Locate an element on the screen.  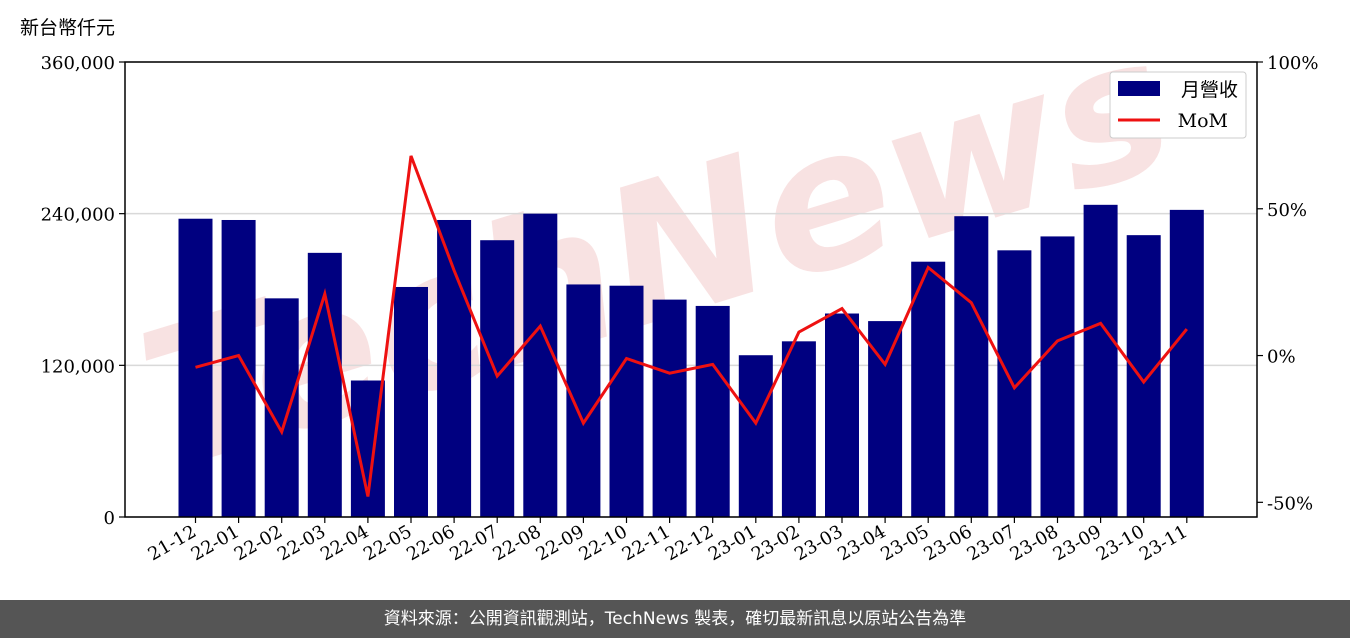
x-tick-label: 22-05 is located at coordinates (387, 543).